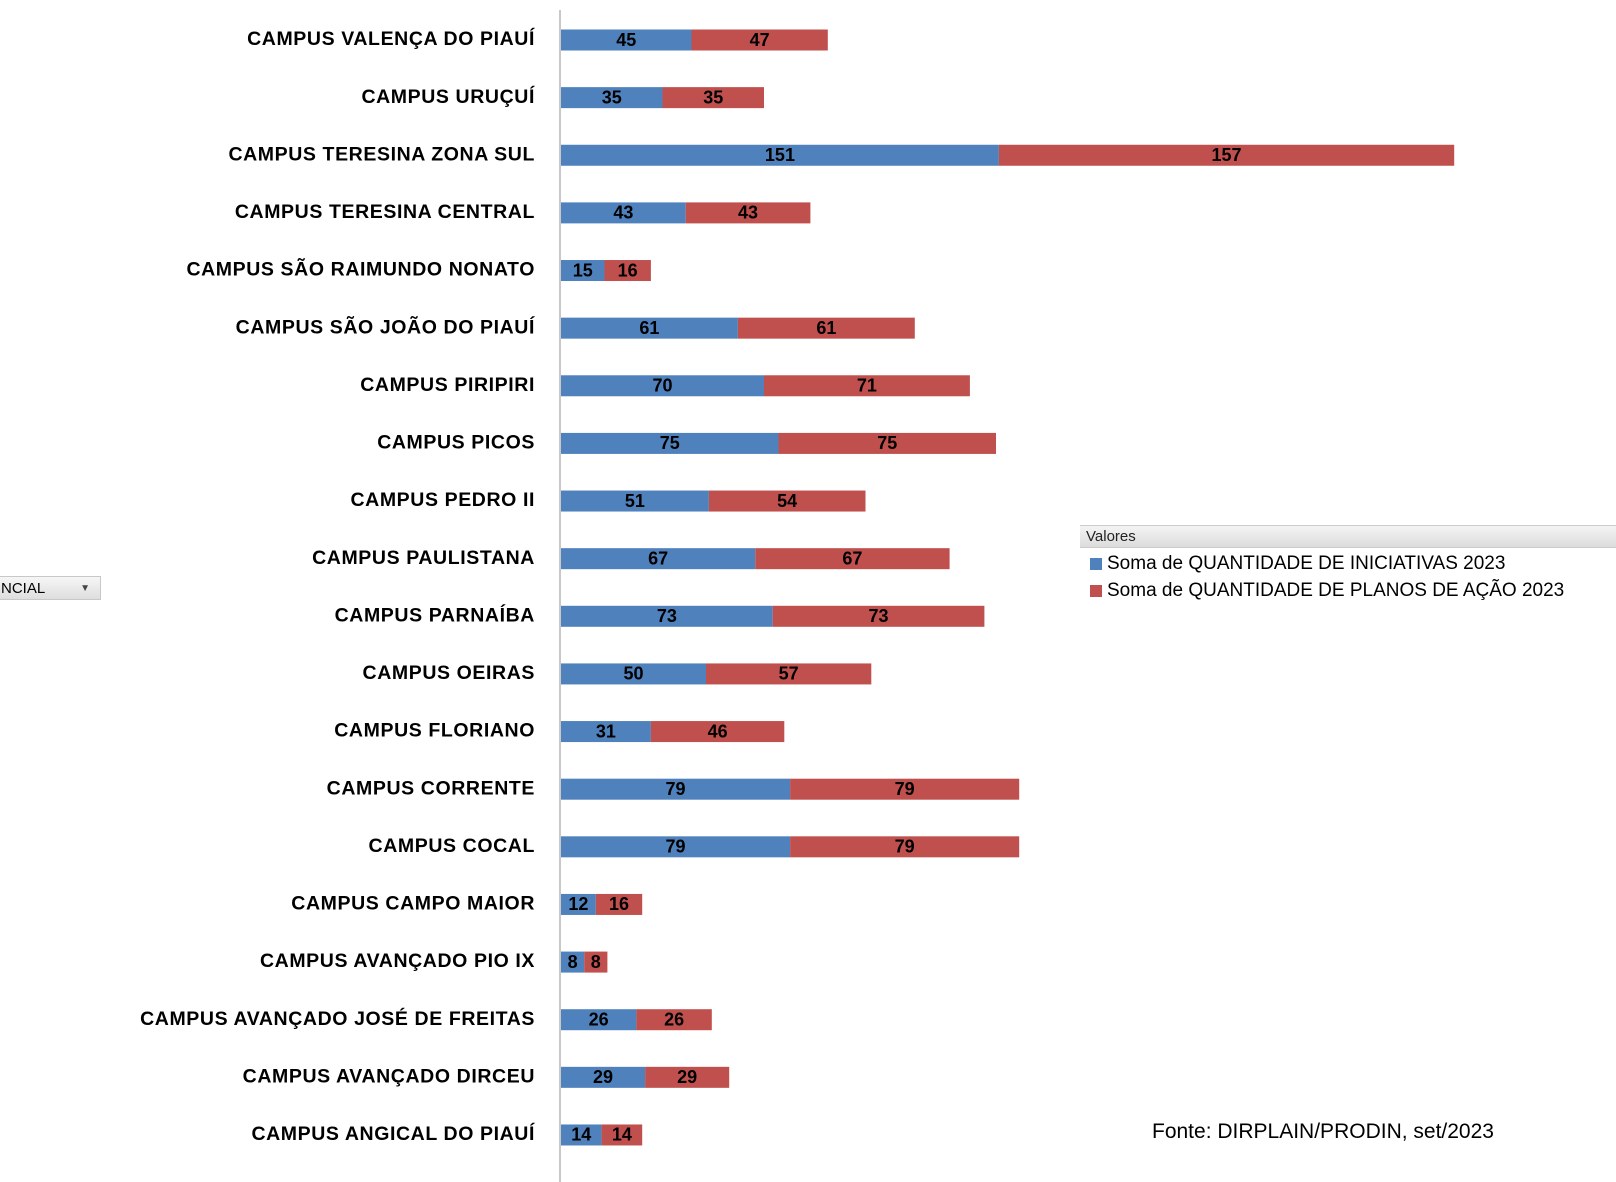 The height and width of the screenshot is (1182, 1616). I want to click on value-label: 151, so click(780, 155).